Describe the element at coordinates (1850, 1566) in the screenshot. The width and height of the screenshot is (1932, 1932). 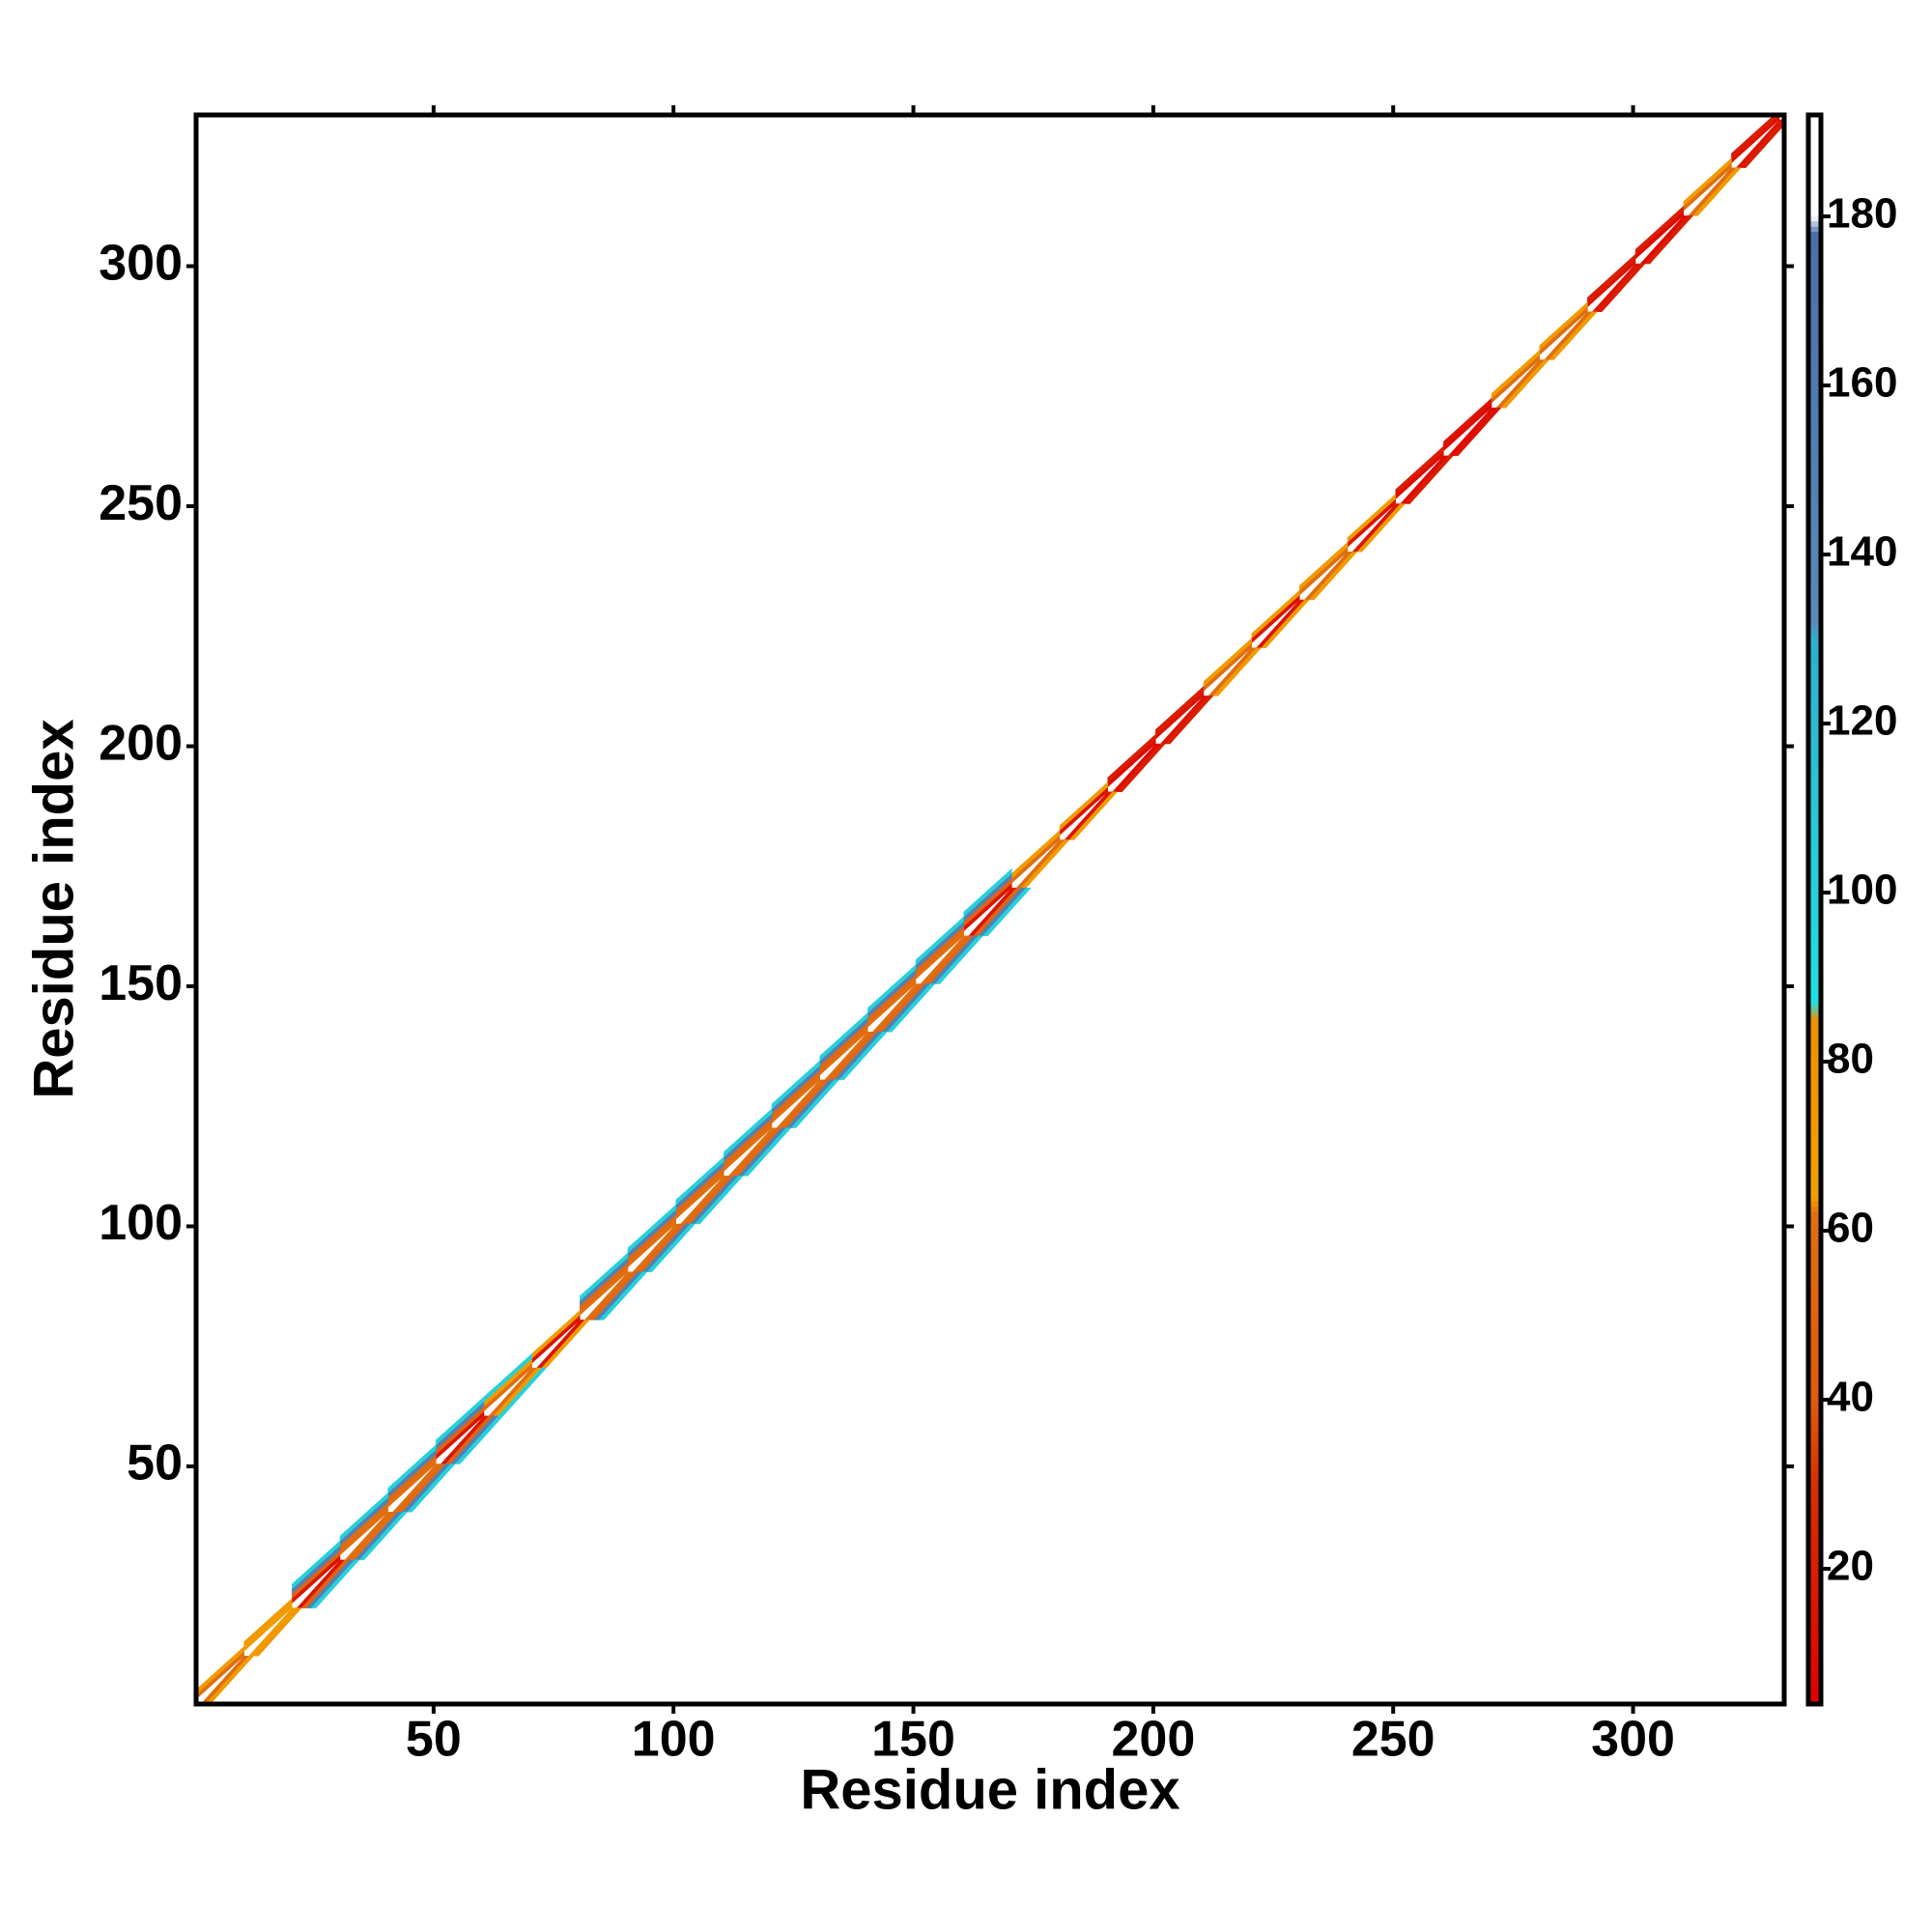
I see `colorbar-tick-label: 20` at that location.